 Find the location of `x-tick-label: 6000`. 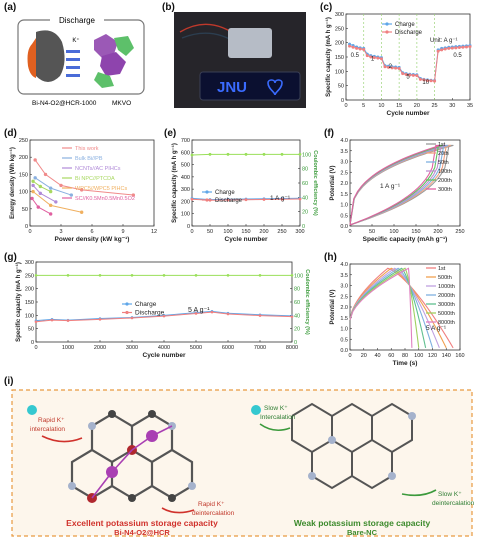

x-tick-label: 6000 is located at coordinates (228, 348).